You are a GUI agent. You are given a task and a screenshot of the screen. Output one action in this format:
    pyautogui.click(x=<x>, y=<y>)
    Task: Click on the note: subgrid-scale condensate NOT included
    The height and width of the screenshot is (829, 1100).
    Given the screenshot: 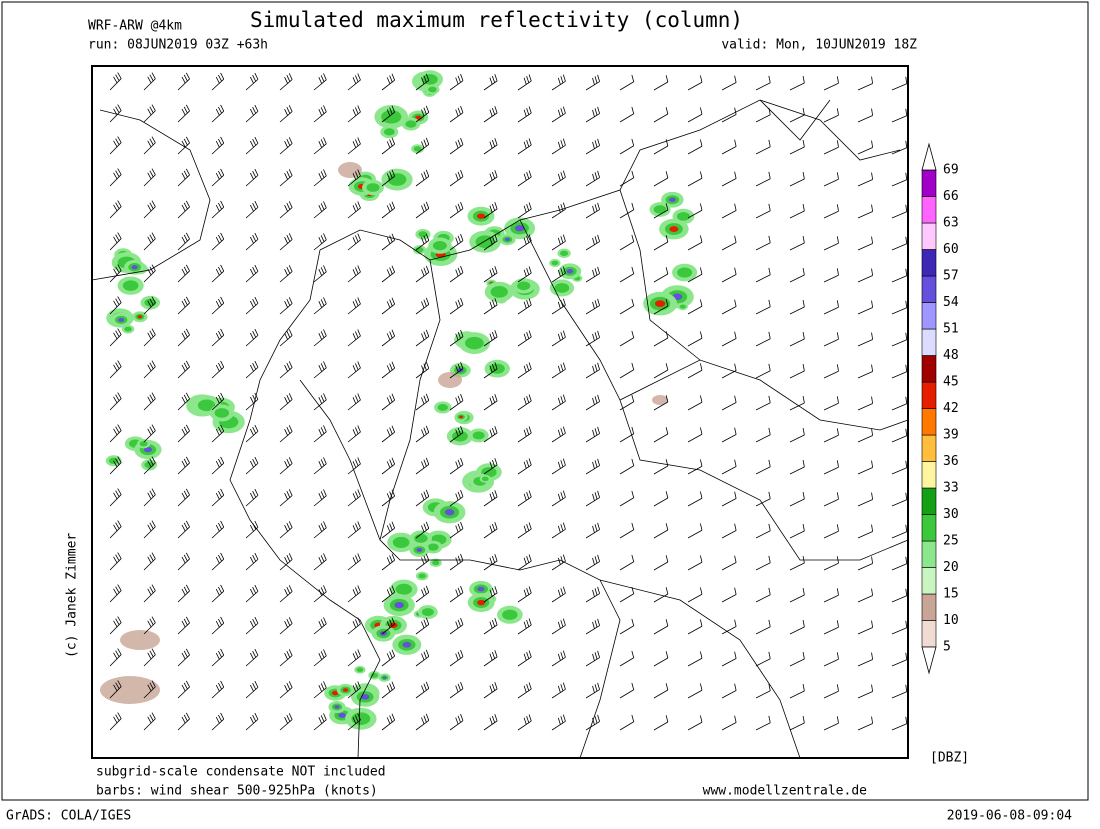 What is the action you would take?
    pyautogui.click(x=241, y=772)
    